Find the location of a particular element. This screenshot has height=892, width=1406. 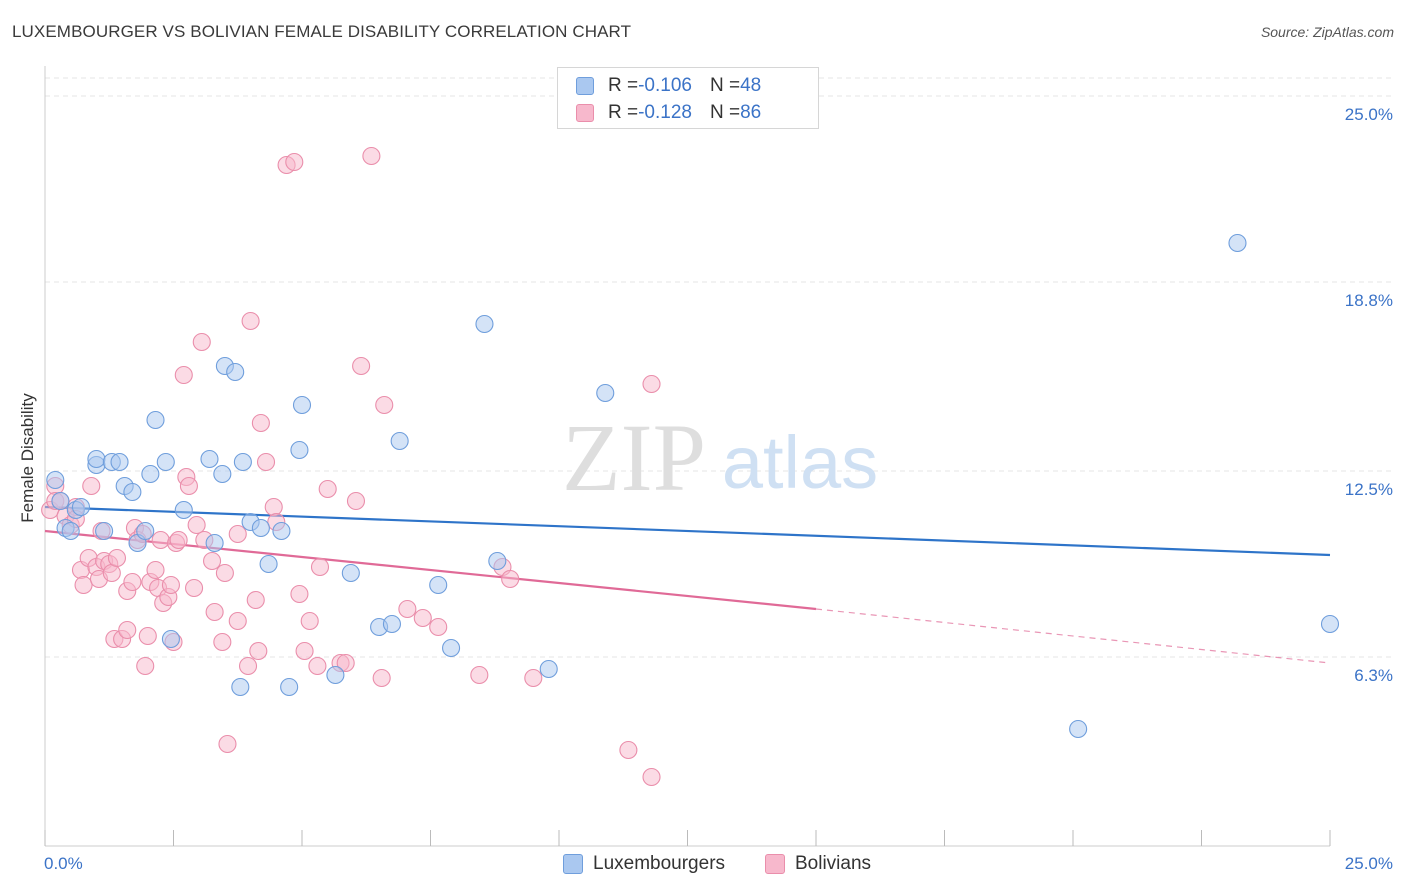

luxembourgers-swatch is located at coordinates (585, 86).